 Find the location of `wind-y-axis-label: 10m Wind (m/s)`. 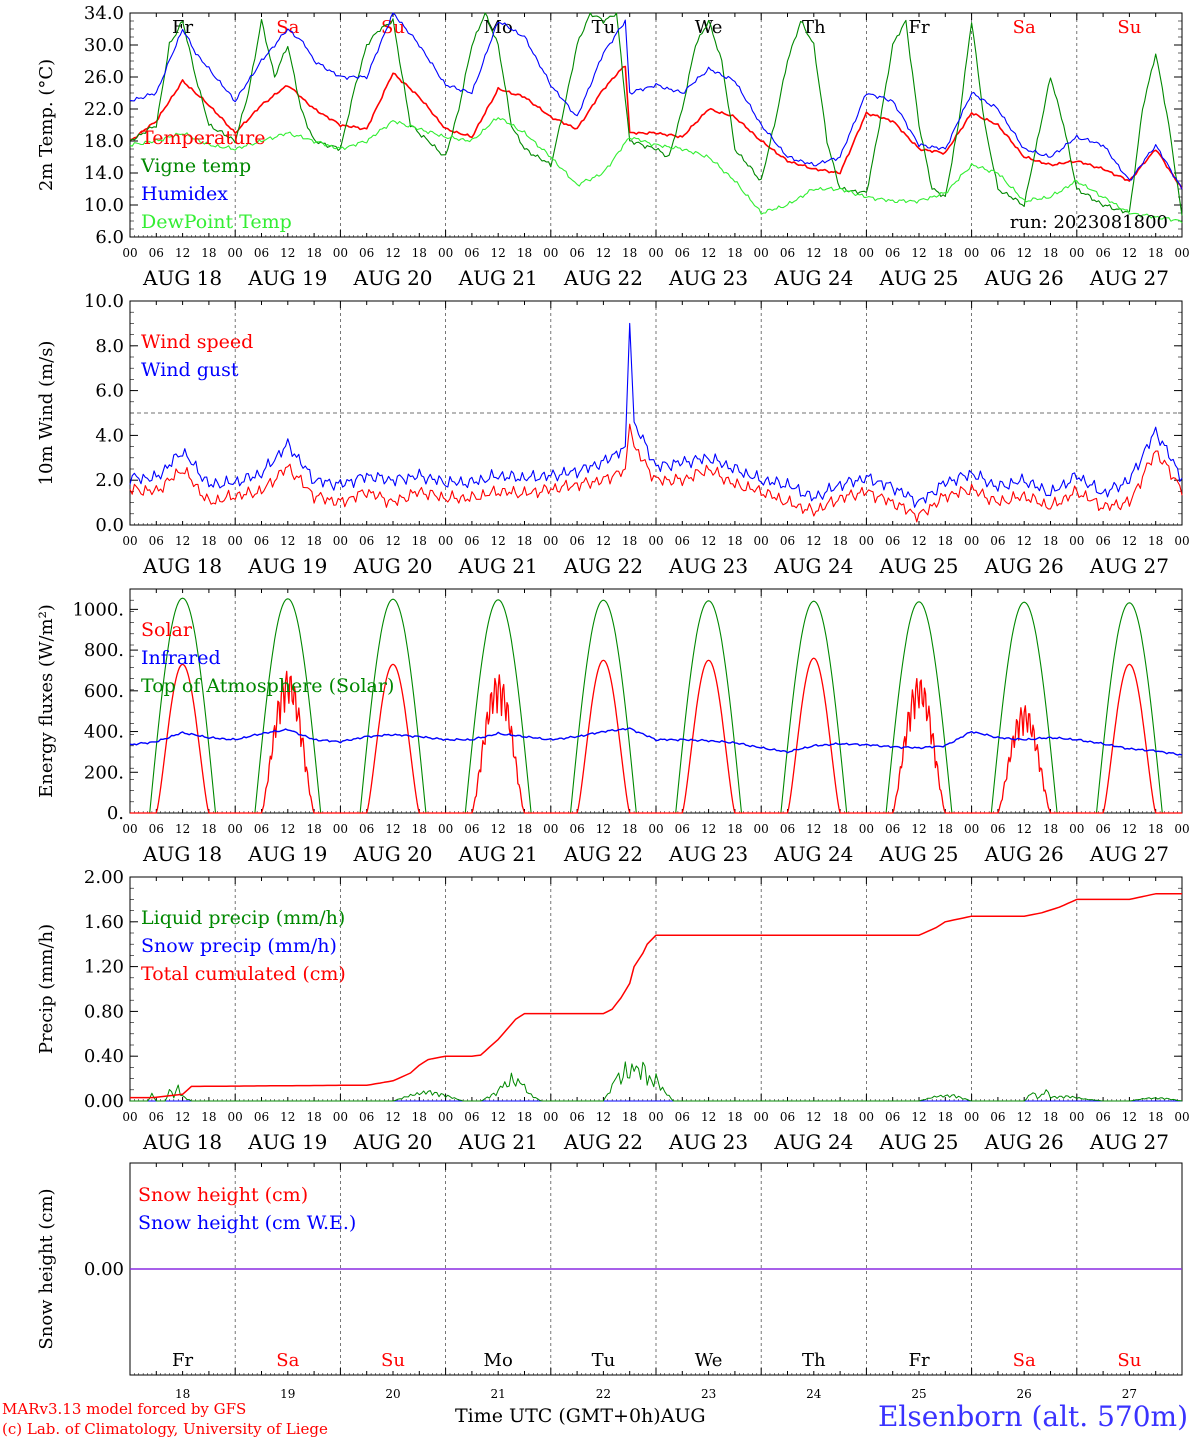

wind-y-axis-label: 10m Wind (m/s) is located at coordinates (46, 413).